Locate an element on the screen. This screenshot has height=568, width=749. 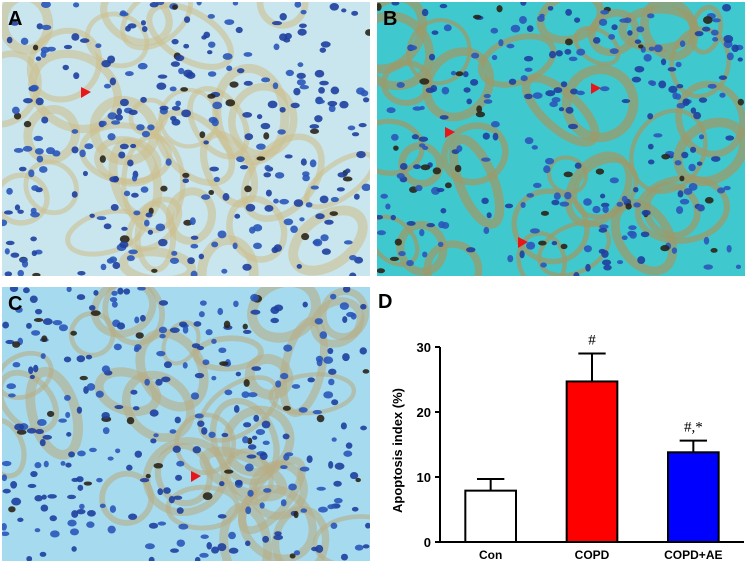
y-axis-label: Apoptosis index (%) is located at coordinates (397, 450).